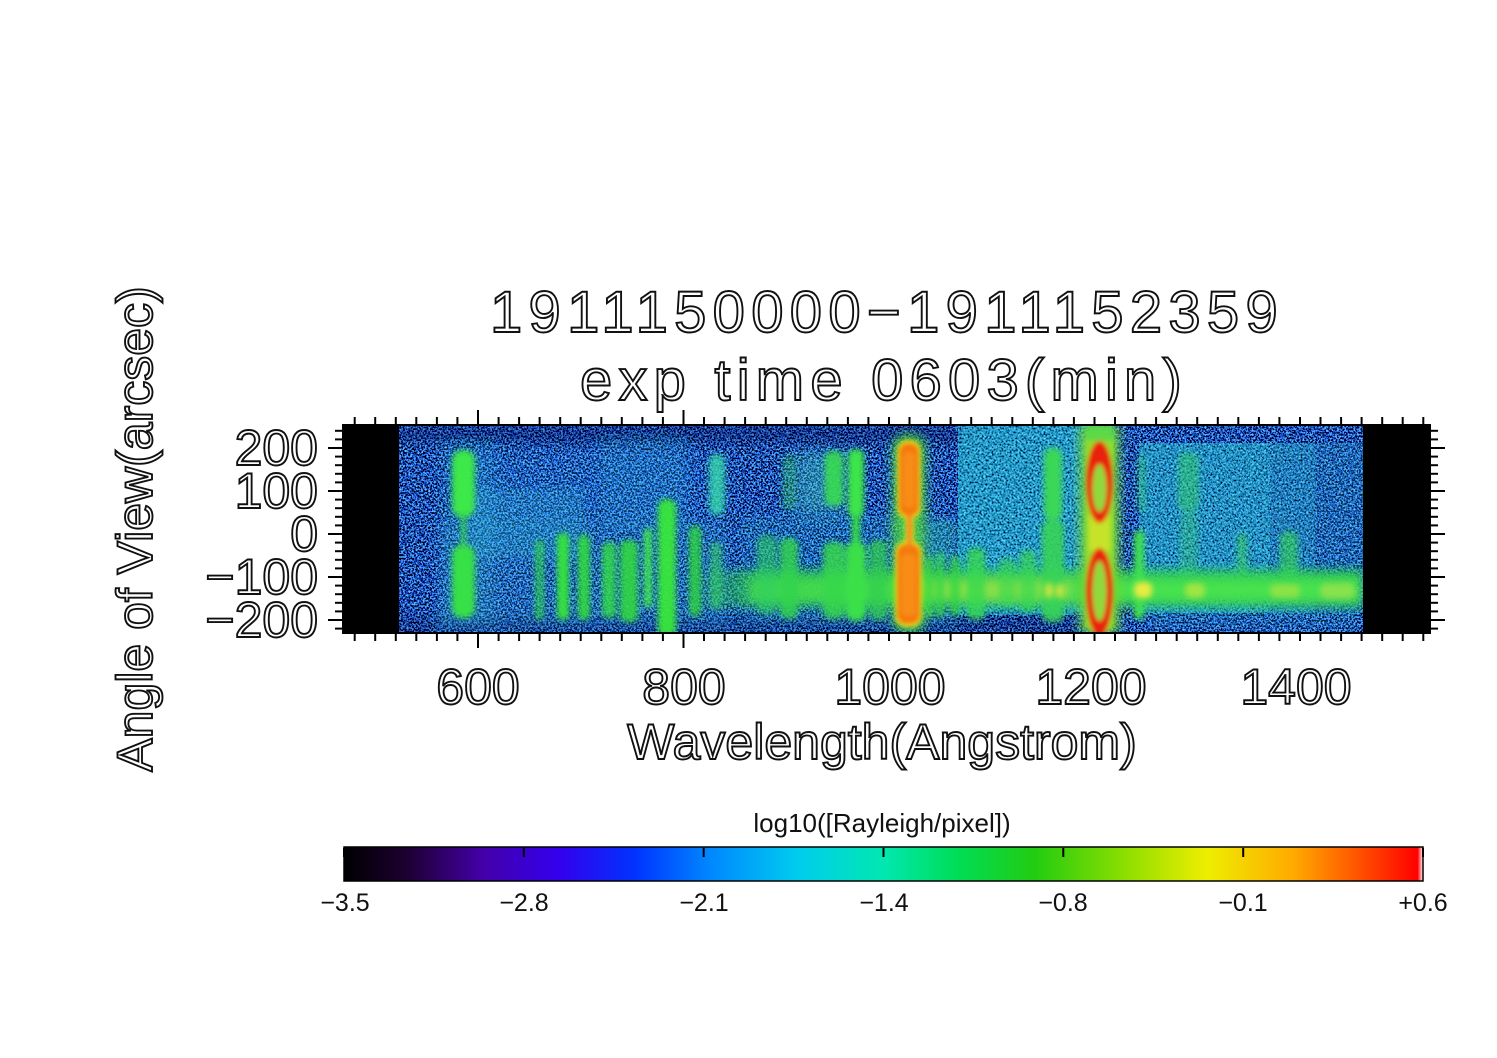 The width and height of the screenshot is (1497, 1058). I want to click on svg-text: −100, so click(261, 577).